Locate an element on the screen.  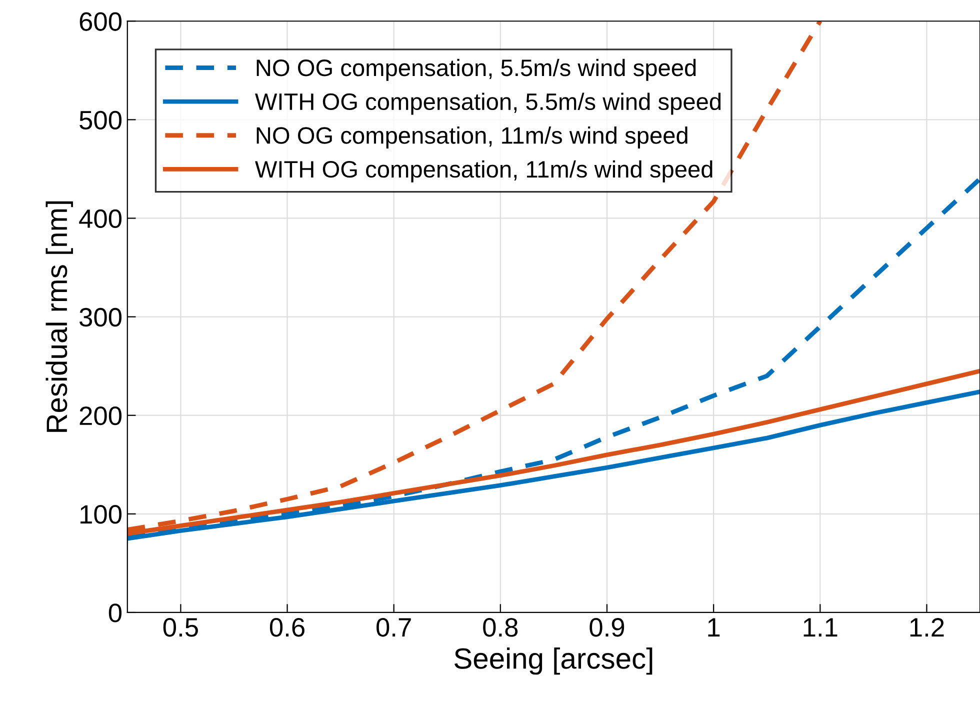
legend-label: NO OG compensation, 5.5m/s wind speed is located at coordinates (476, 69).